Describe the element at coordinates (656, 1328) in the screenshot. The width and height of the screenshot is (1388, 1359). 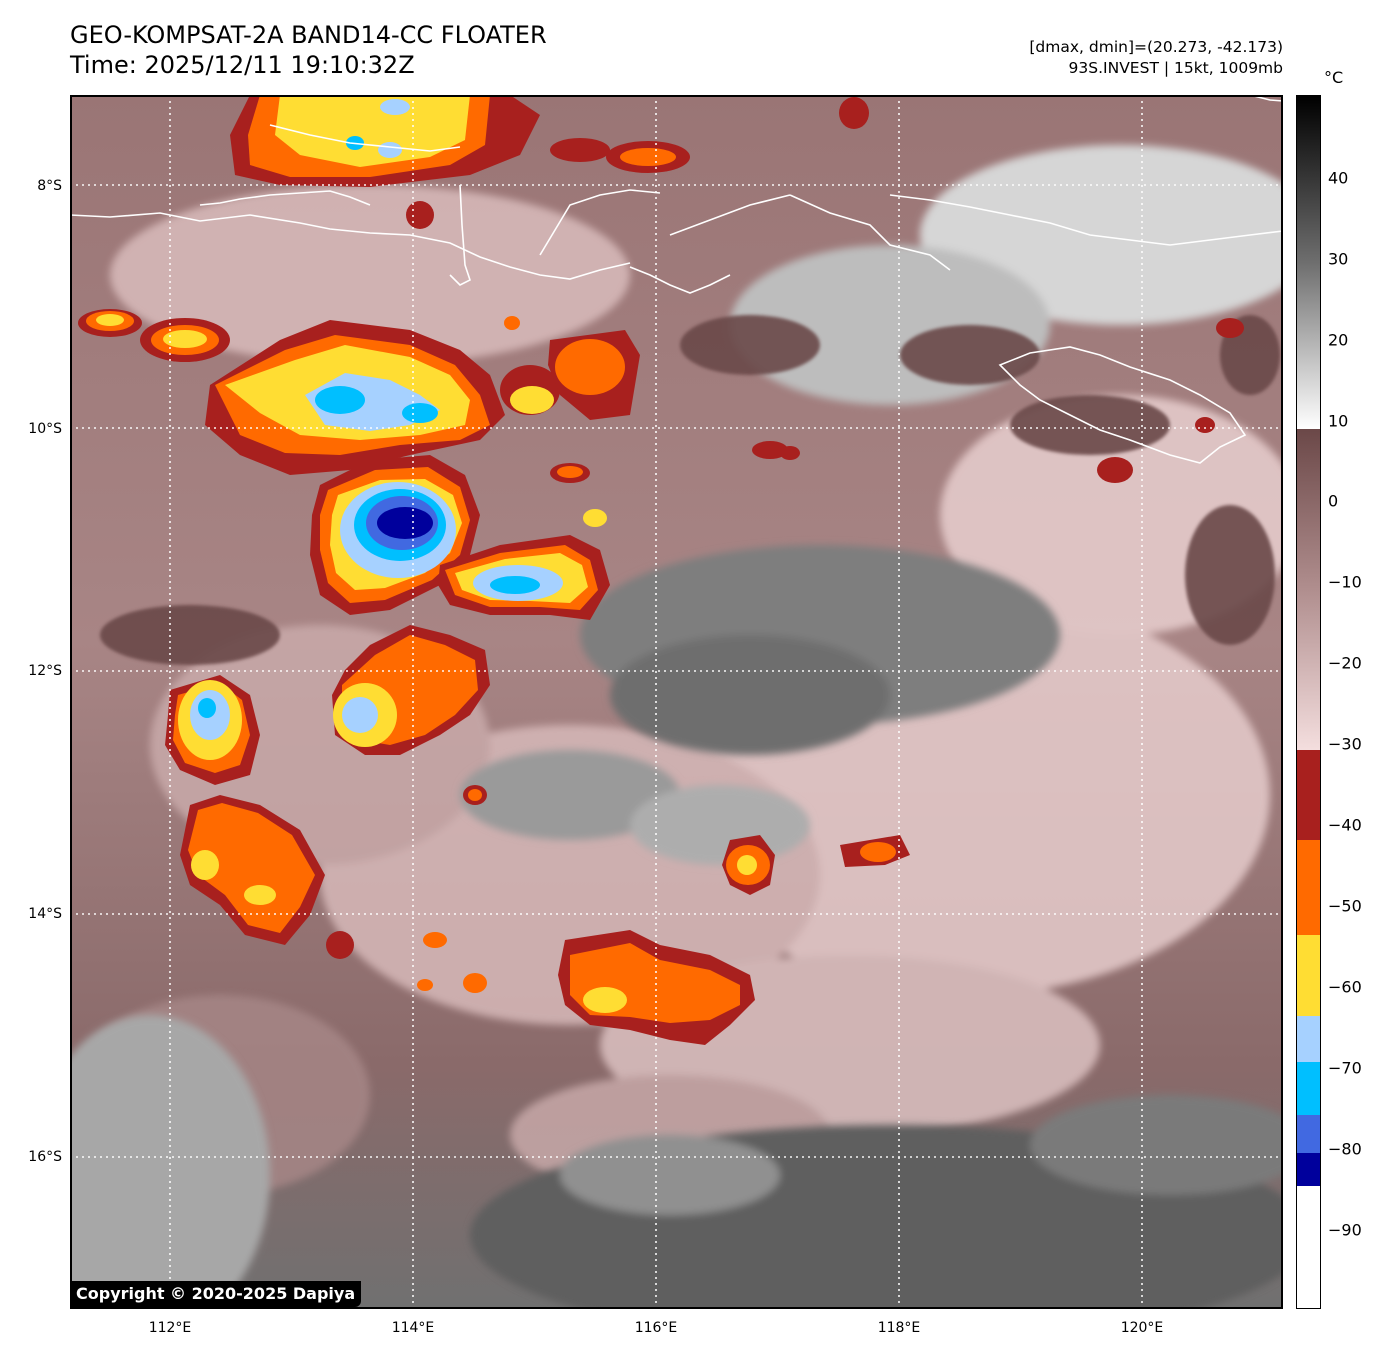
I see `lon-label-116e: 116°E` at that location.